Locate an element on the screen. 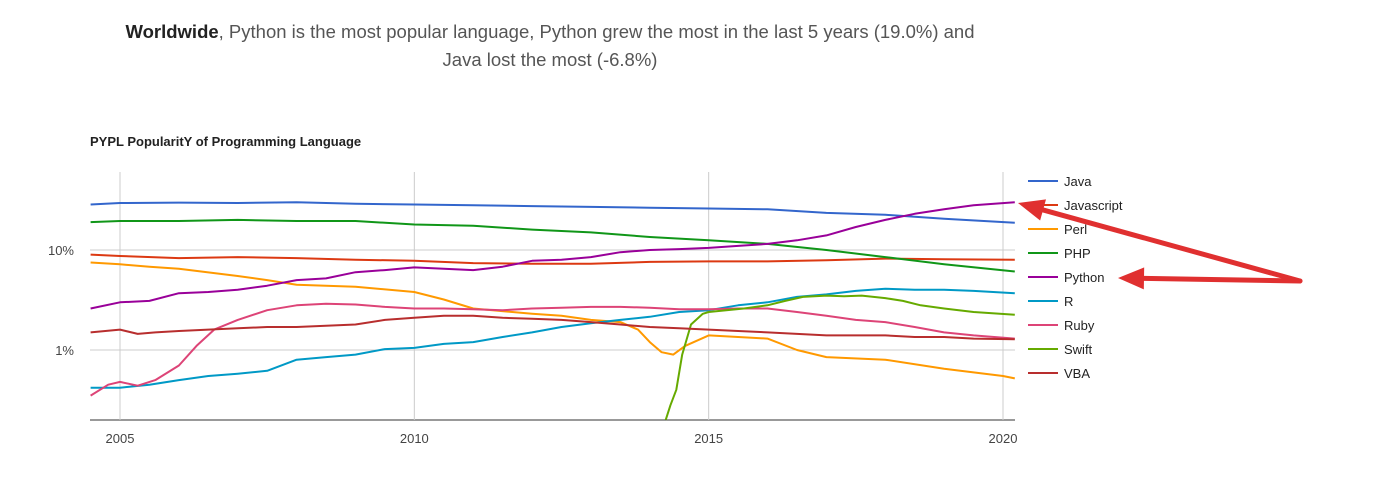 This screenshot has height=481, width=1392. legend-label-r: R is located at coordinates (1068, 301).